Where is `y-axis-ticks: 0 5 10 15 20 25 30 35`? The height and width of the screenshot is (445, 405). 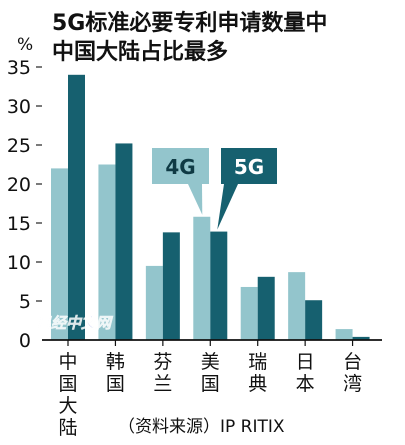
y-axis-ticks: 0 5 10 15 20 25 30 35 is located at coordinates (24, 204).